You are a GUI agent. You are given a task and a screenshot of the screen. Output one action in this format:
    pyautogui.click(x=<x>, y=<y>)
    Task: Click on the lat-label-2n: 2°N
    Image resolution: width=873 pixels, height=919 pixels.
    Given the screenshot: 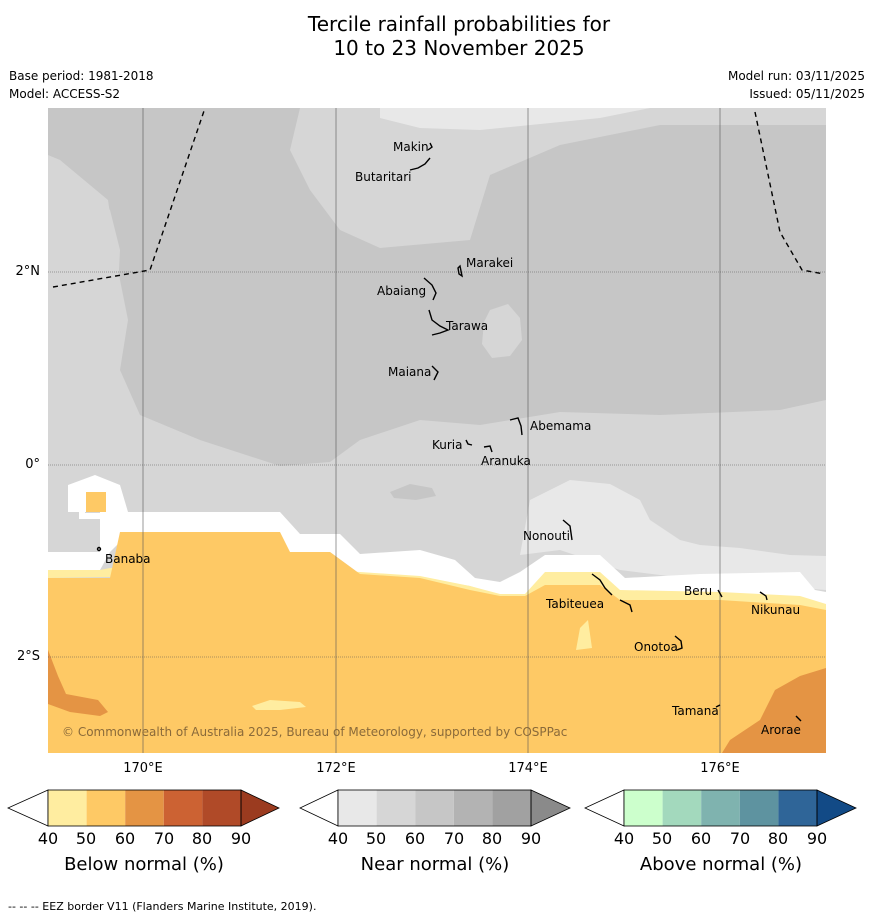 What is the action you would take?
    pyautogui.click(x=28, y=271)
    